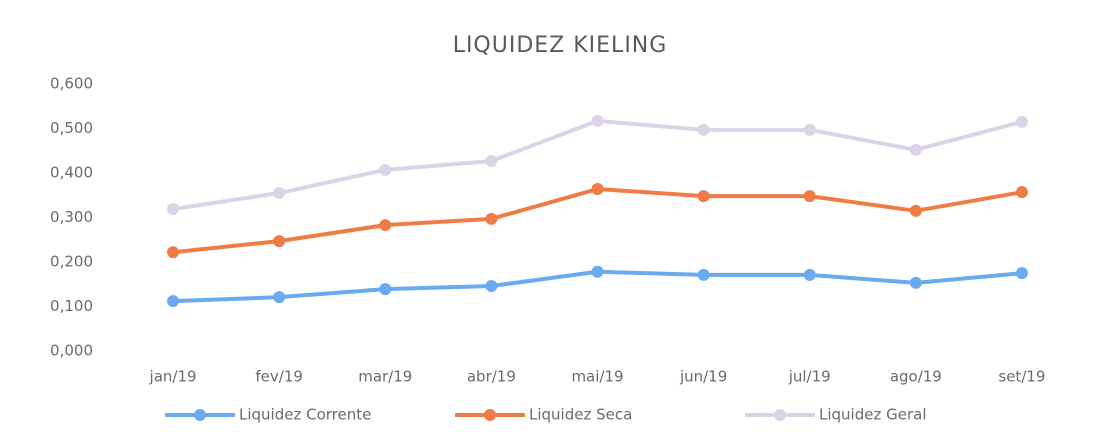 Image resolution: width=1093 pixels, height=443 pixels. I want to click on chart-title: LIQUIDEZ KIELING, so click(560, 45).